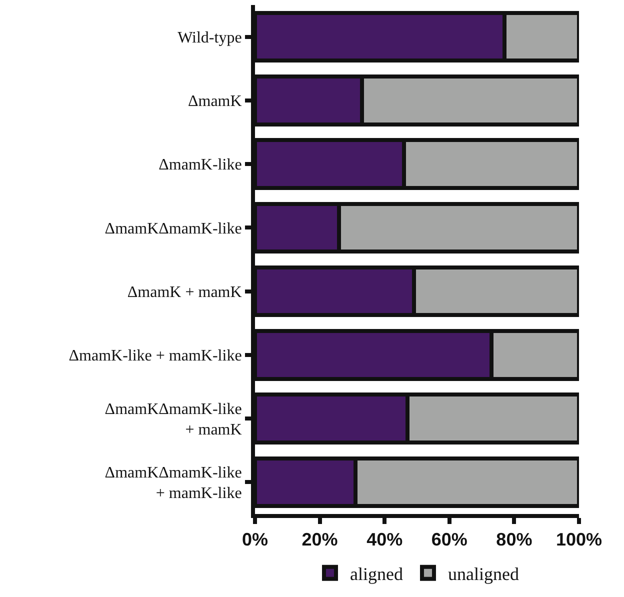 Image resolution: width=624 pixels, height=597 pixels. Describe the element at coordinates (173, 229) in the screenshot. I see `y-tick-label: ΔmamKΔmamK-like` at that location.